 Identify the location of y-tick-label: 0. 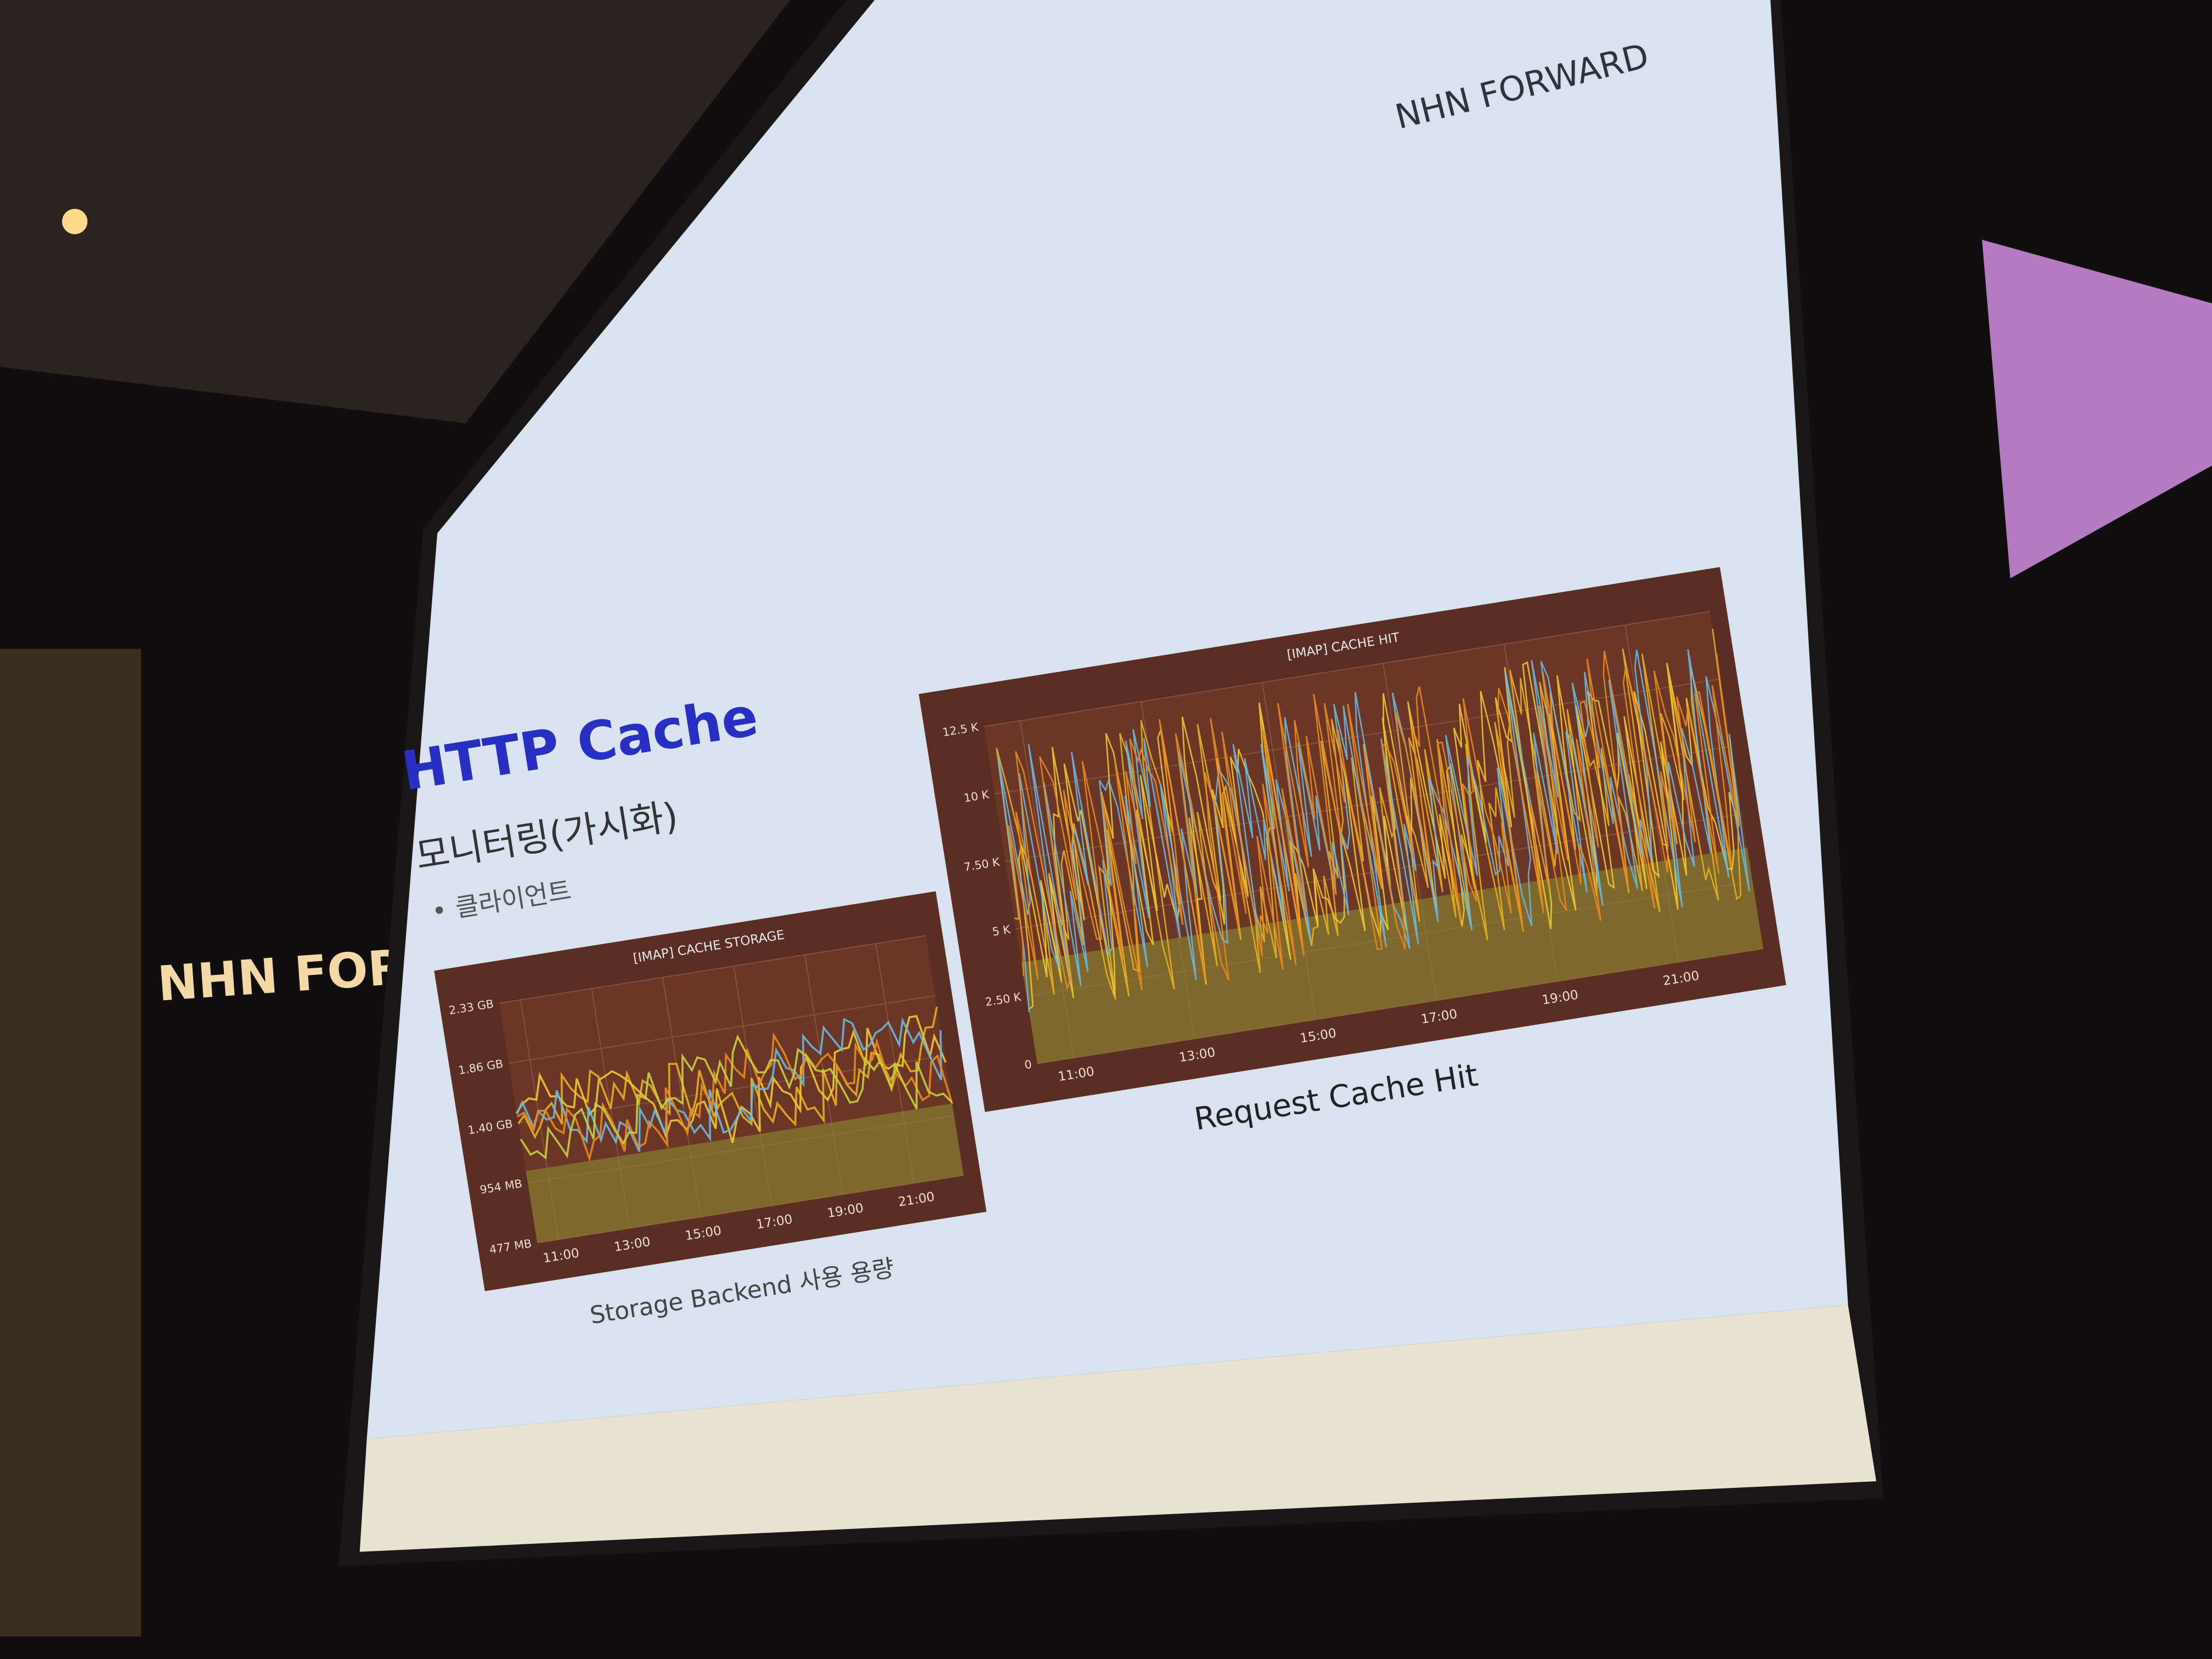
(1028, 1065).